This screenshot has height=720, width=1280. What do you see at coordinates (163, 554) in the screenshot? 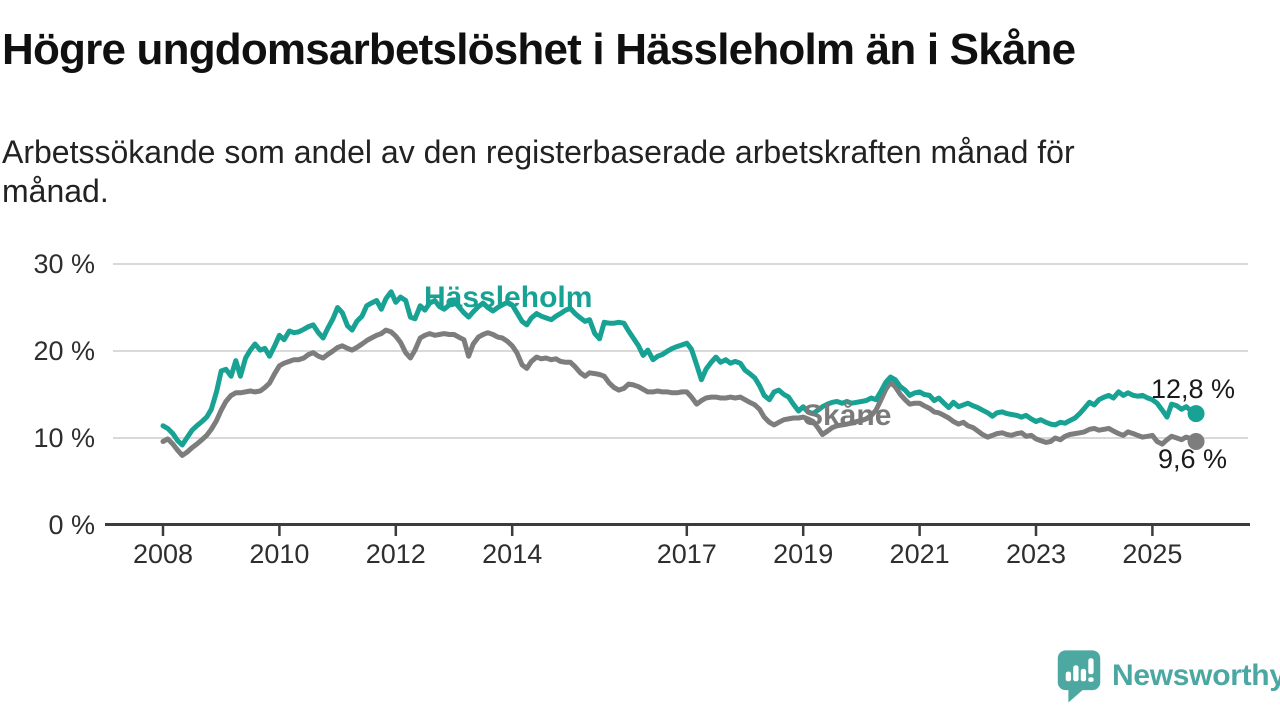
I see `x-axis-tick-label: 2008` at bounding box center [163, 554].